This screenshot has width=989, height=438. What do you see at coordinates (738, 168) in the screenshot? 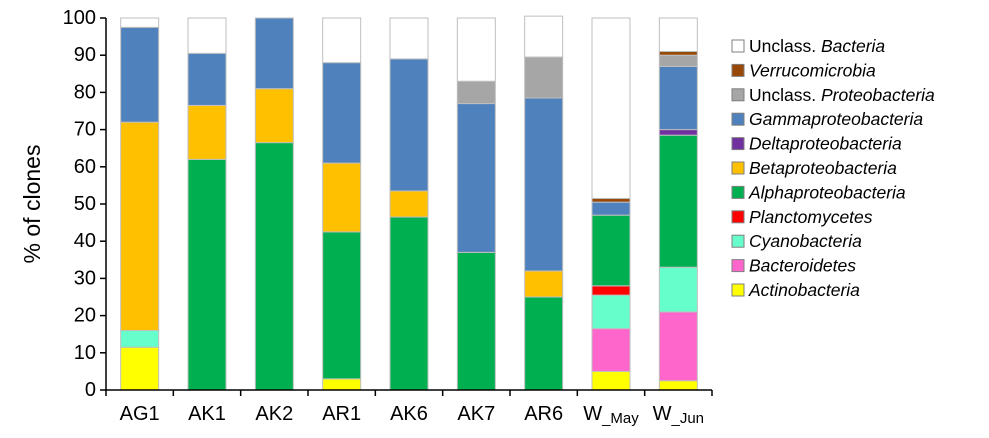
I see `legend-swatch-betaproteobacteria` at bounding box center [738, 168].